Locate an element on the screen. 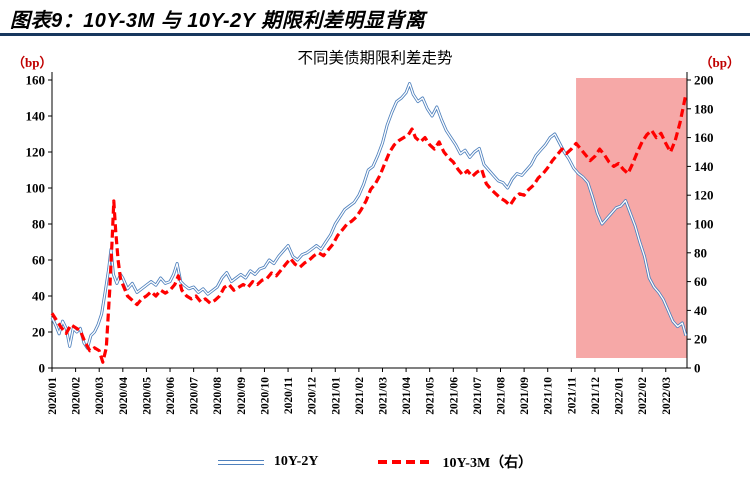  svg-text: 2020/03 is located at coordinates (100, 396).